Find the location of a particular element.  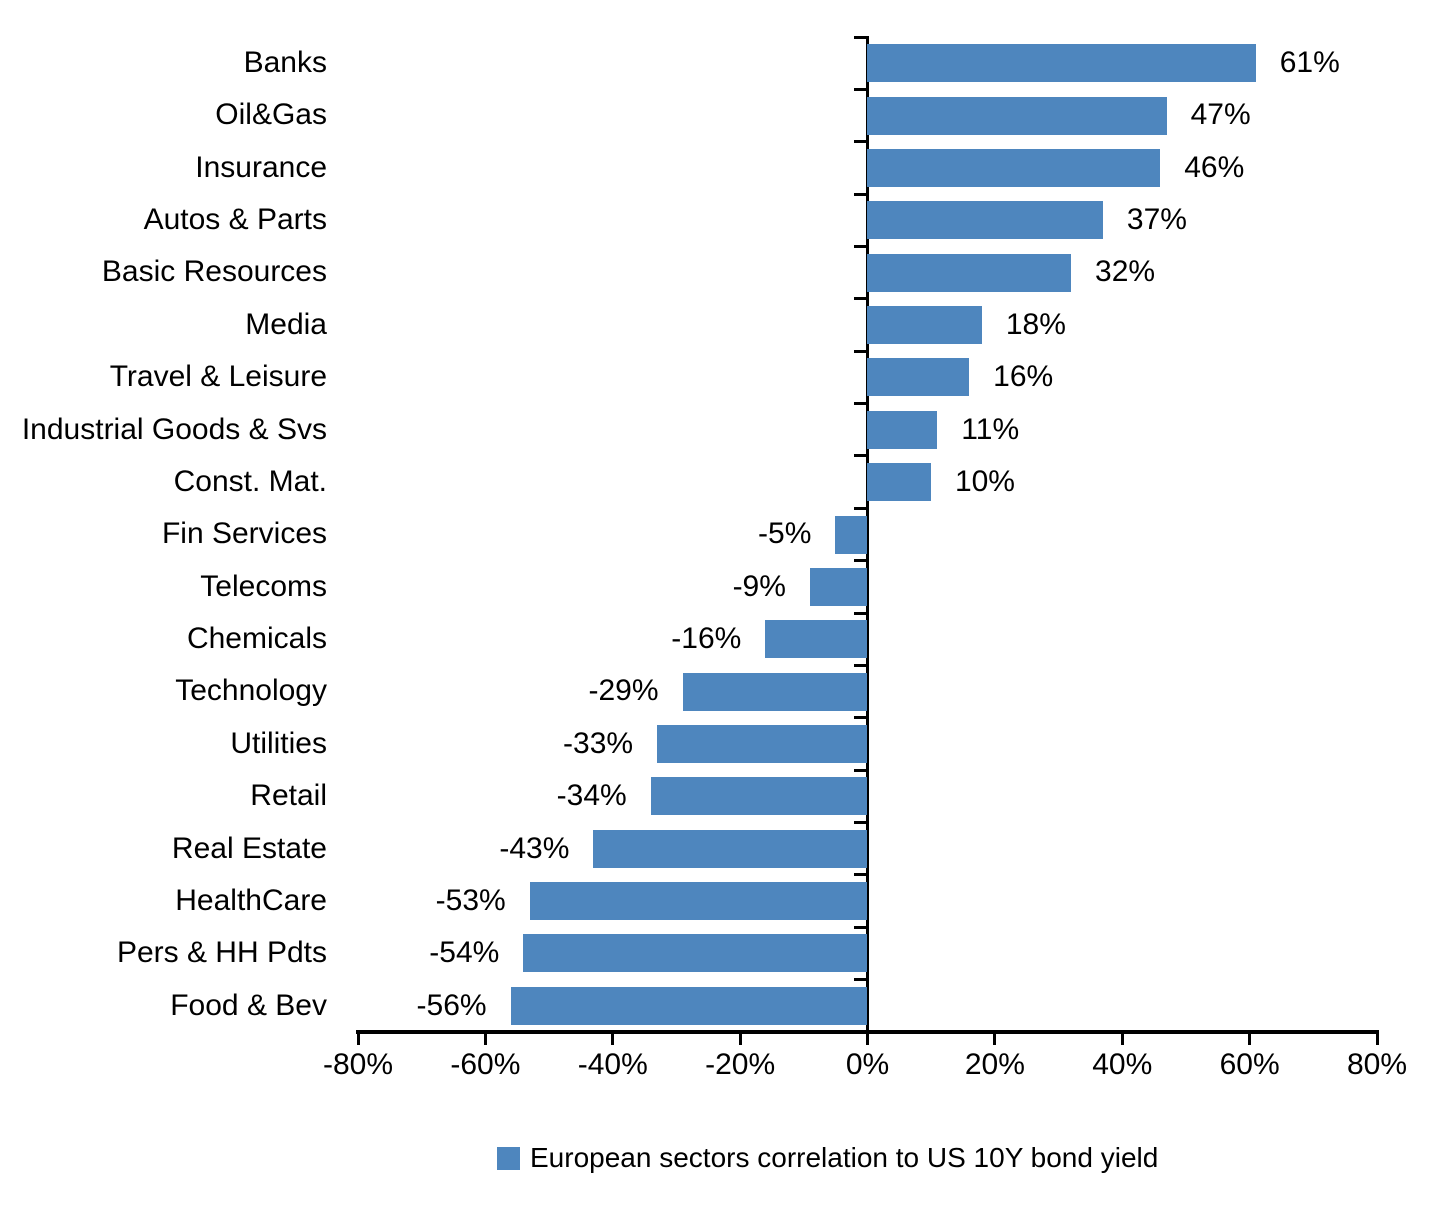

value-label: 46% is located at coordinates (1214, 167).